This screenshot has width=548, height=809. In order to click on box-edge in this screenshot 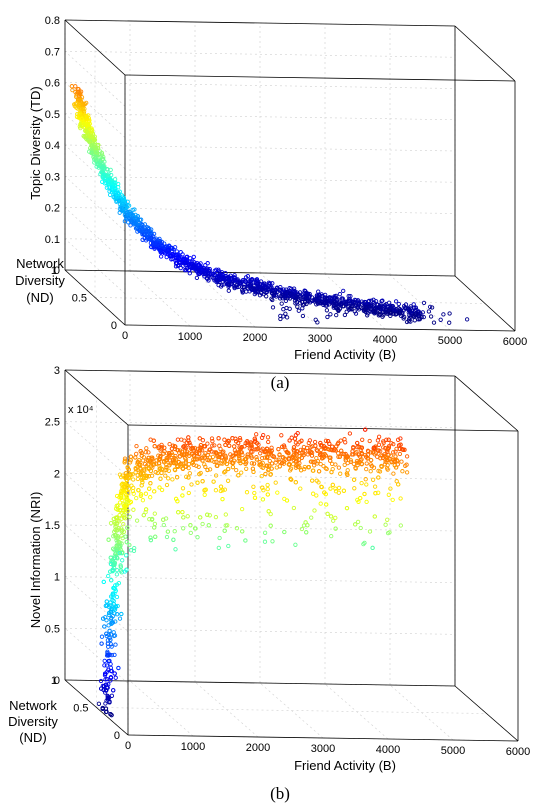, I will do `click(486, 713)`.